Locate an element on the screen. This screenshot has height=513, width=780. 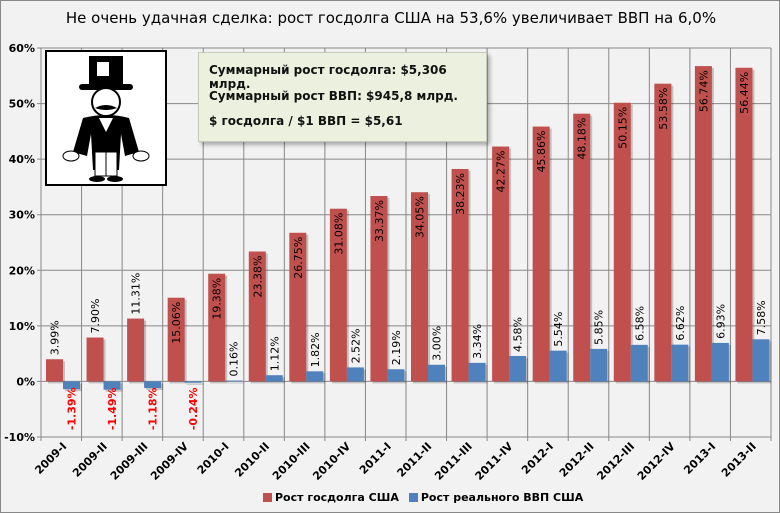
data-label: 19.38% is located at coordinates (217, 299).